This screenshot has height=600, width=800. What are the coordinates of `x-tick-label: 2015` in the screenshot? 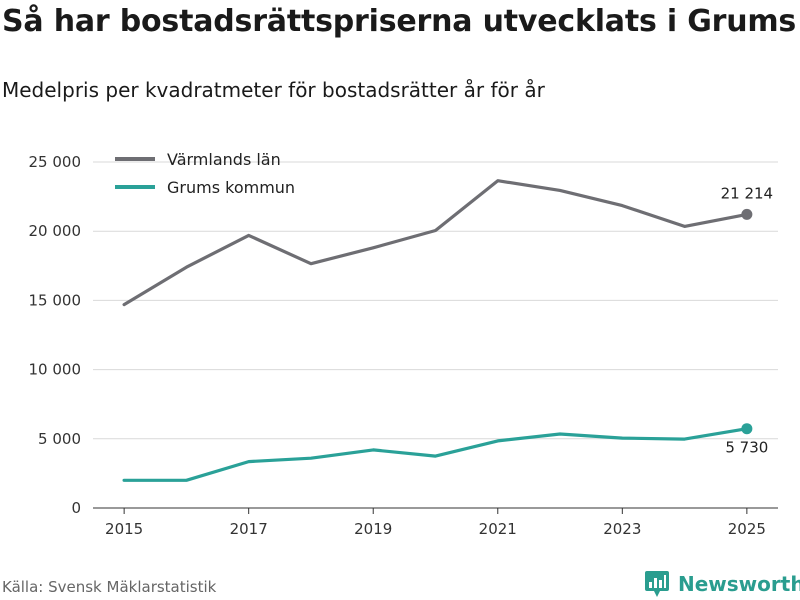 It's located at (124, 529).